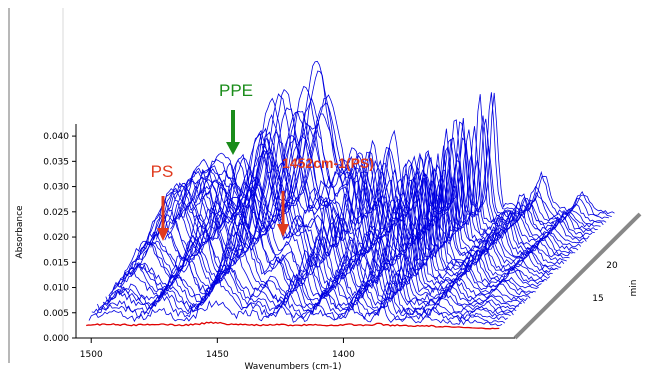 The width and height of the screenshot is (646, 371). I want to click on x-axis-title: Wavenumbers (cm-1), so click(292, 366).